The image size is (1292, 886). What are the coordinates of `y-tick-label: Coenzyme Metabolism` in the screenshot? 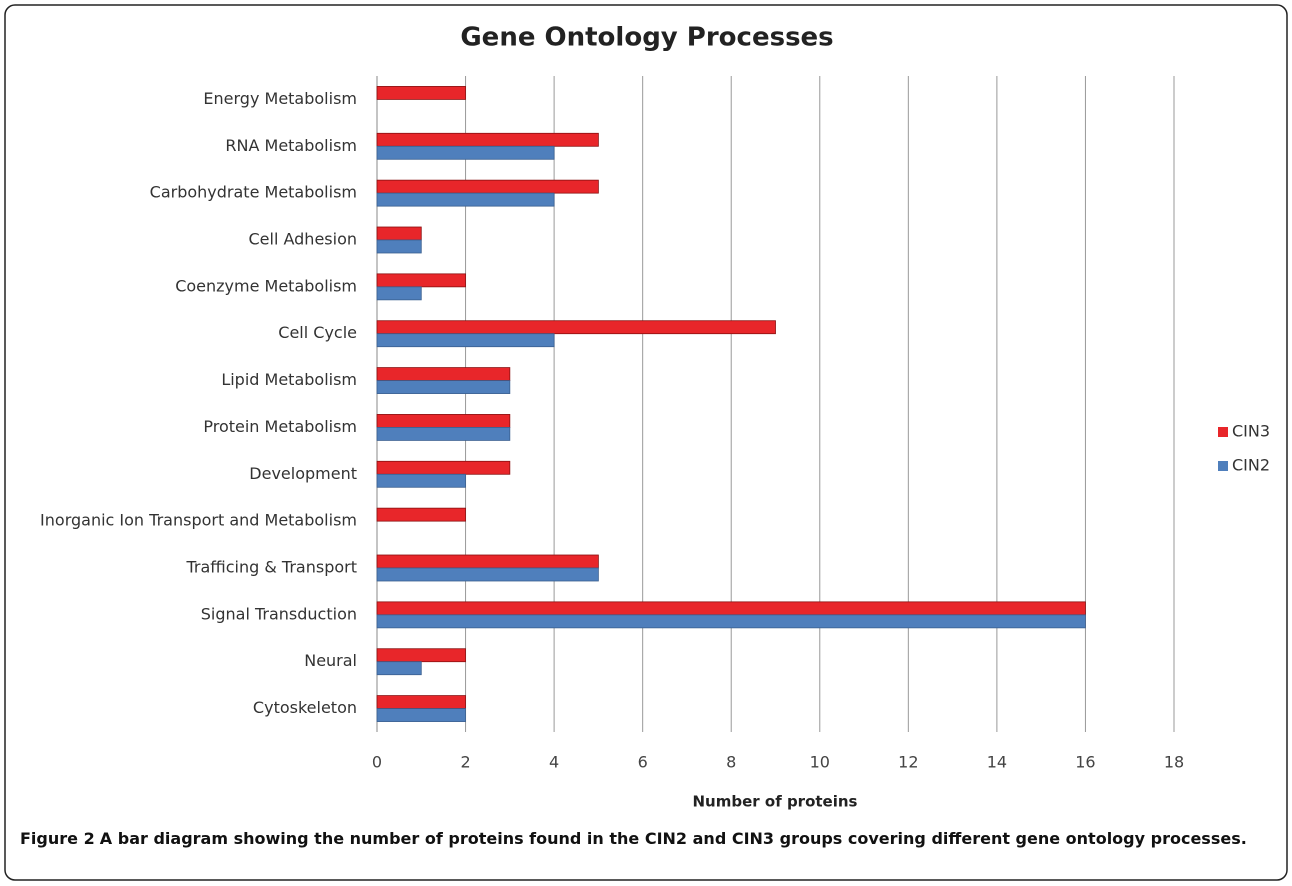 It's located at (266, 285).